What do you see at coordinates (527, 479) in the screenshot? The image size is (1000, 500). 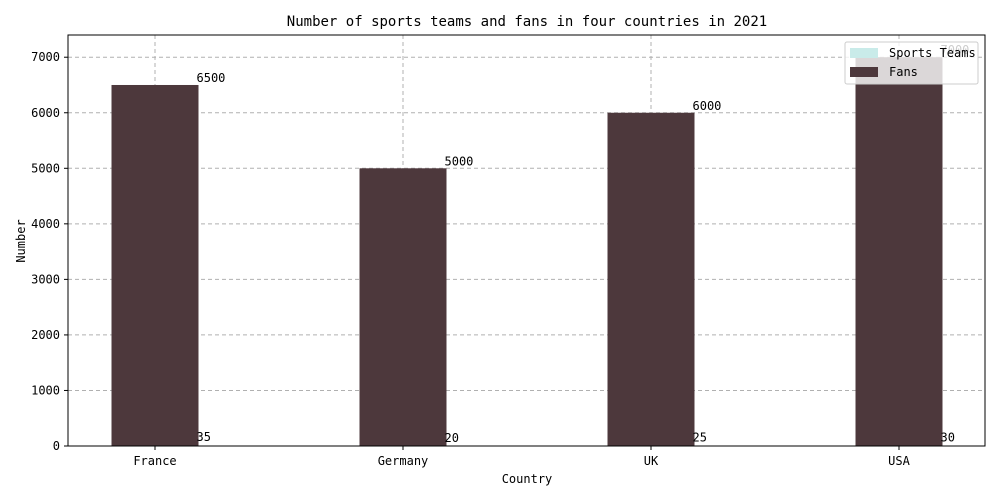 I see `x-axis-label: Country` at bounding box center [527, 479].